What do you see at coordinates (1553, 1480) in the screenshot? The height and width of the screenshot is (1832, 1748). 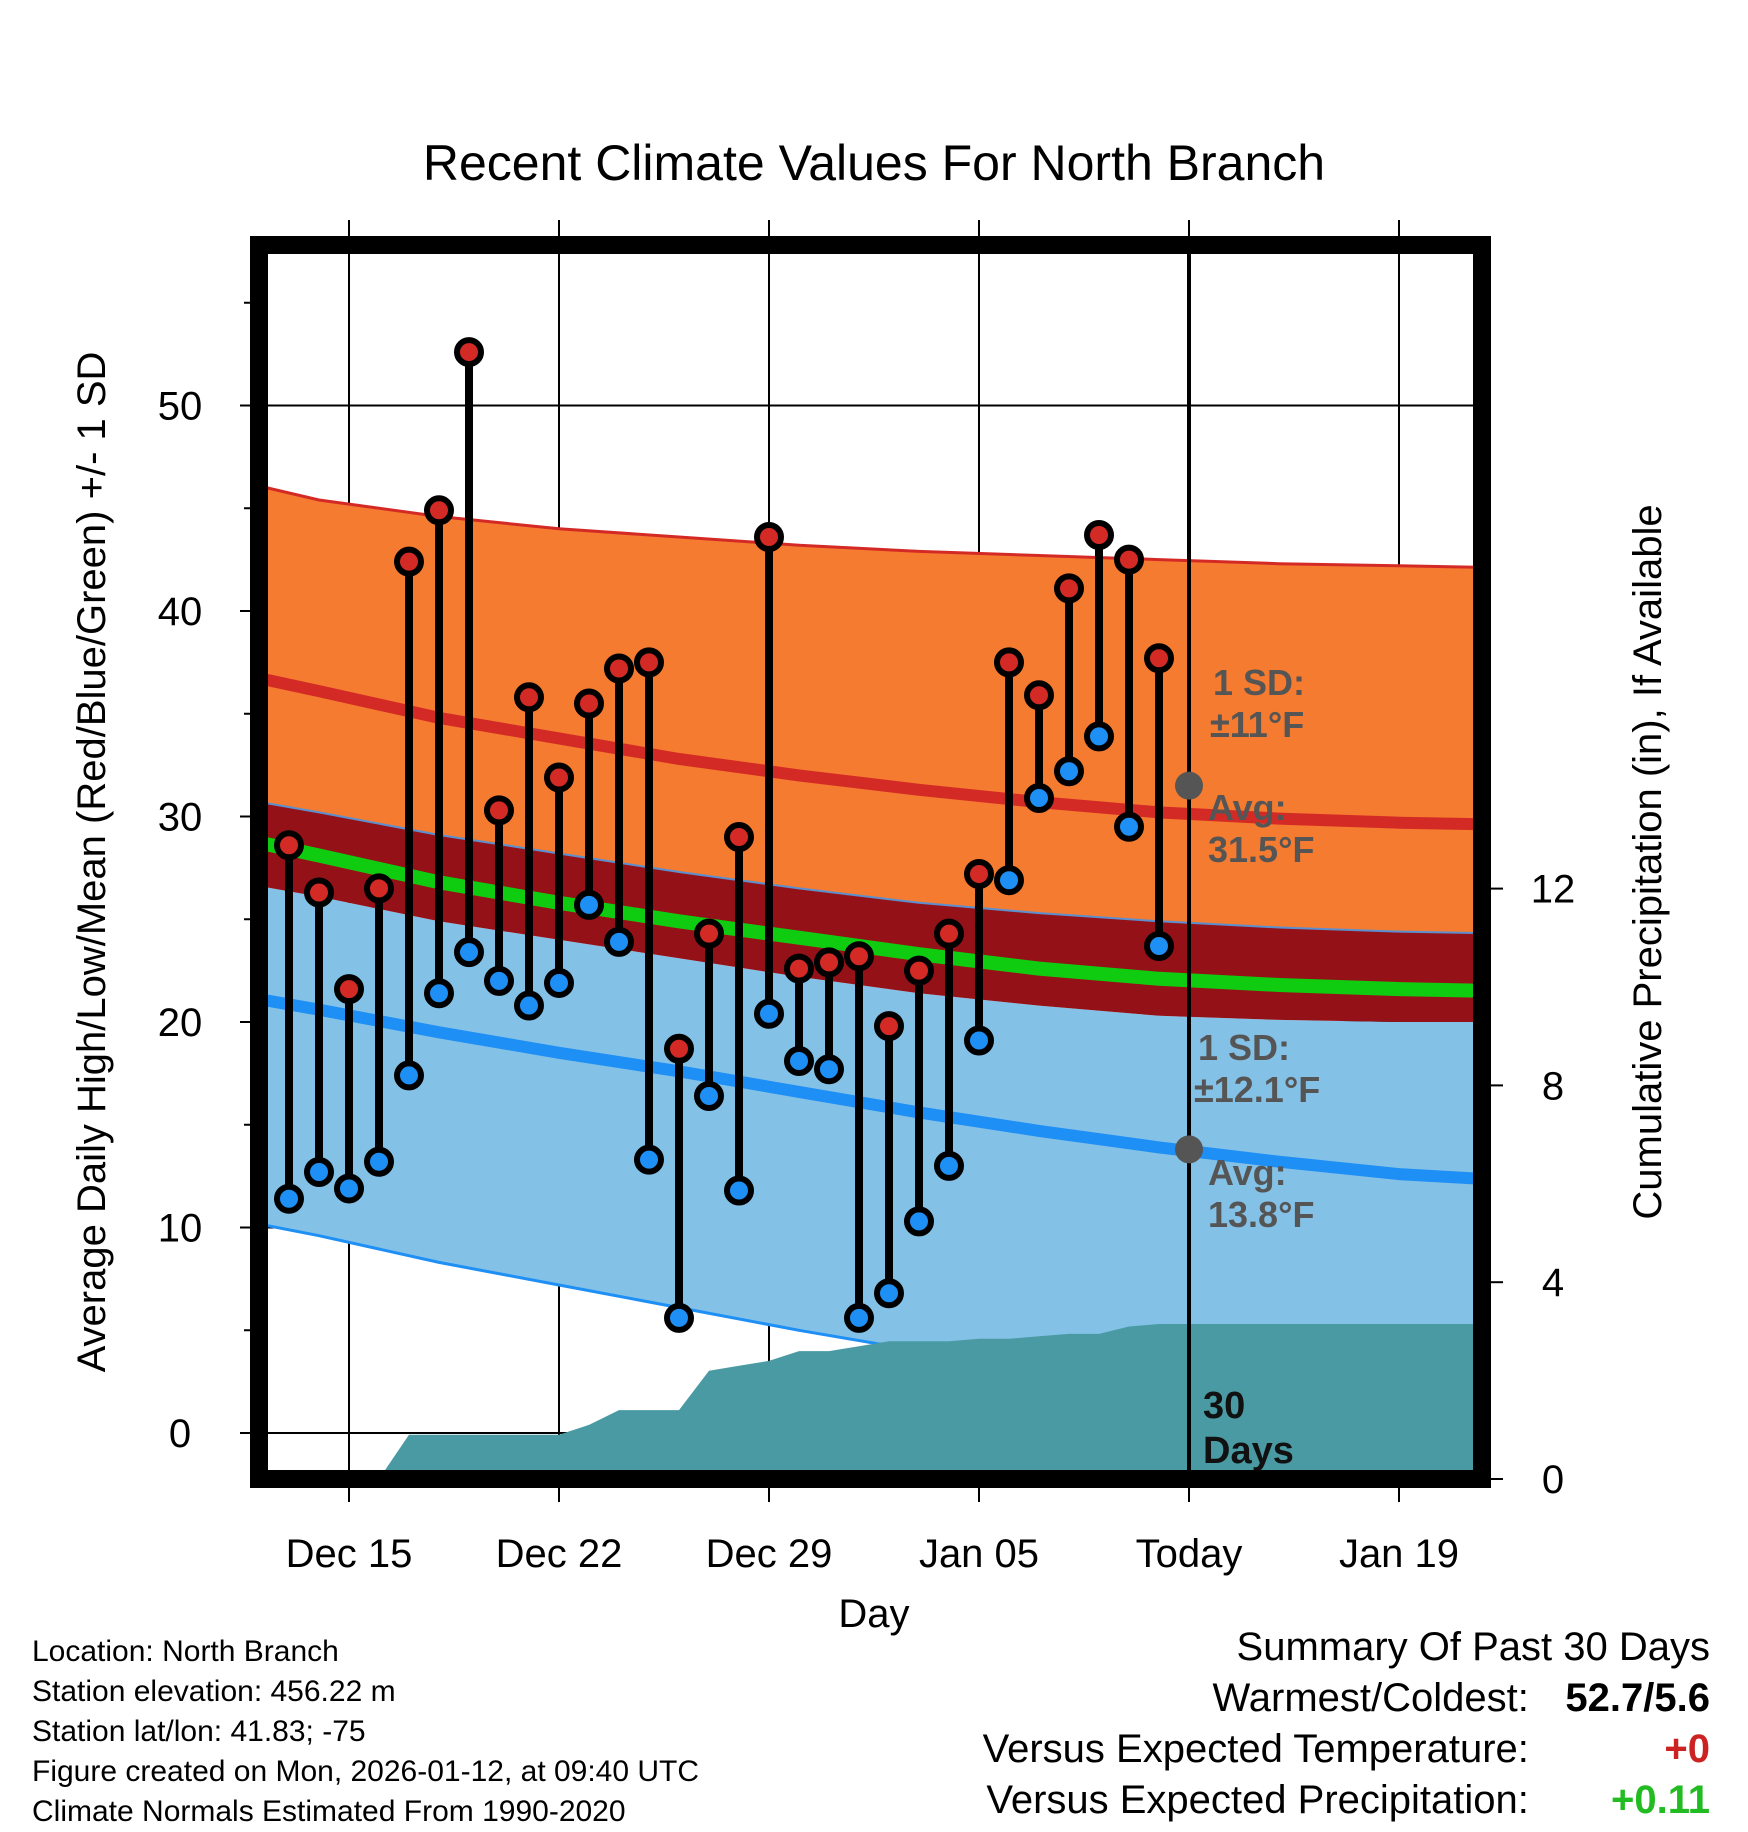 I see `y-right-tick-label: 0` at bounding box center [1553, 1480].